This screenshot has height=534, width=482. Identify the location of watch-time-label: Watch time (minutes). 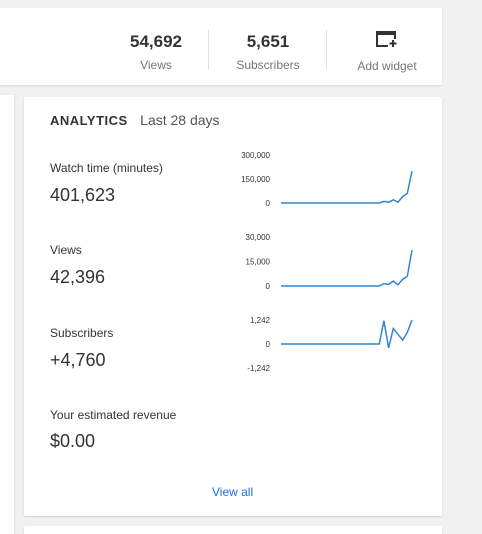
(106, 168).